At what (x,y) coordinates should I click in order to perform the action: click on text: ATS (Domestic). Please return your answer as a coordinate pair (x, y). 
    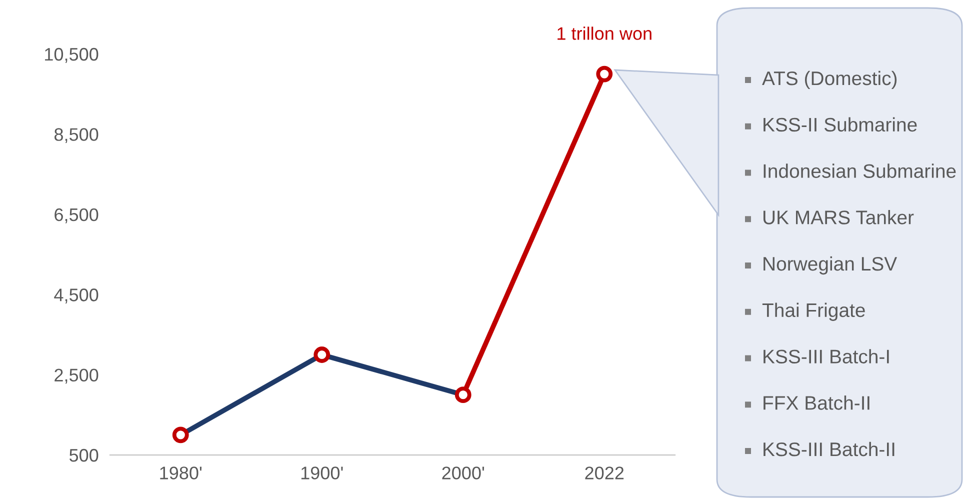
    Looking at the image, I should click on (829, 80).